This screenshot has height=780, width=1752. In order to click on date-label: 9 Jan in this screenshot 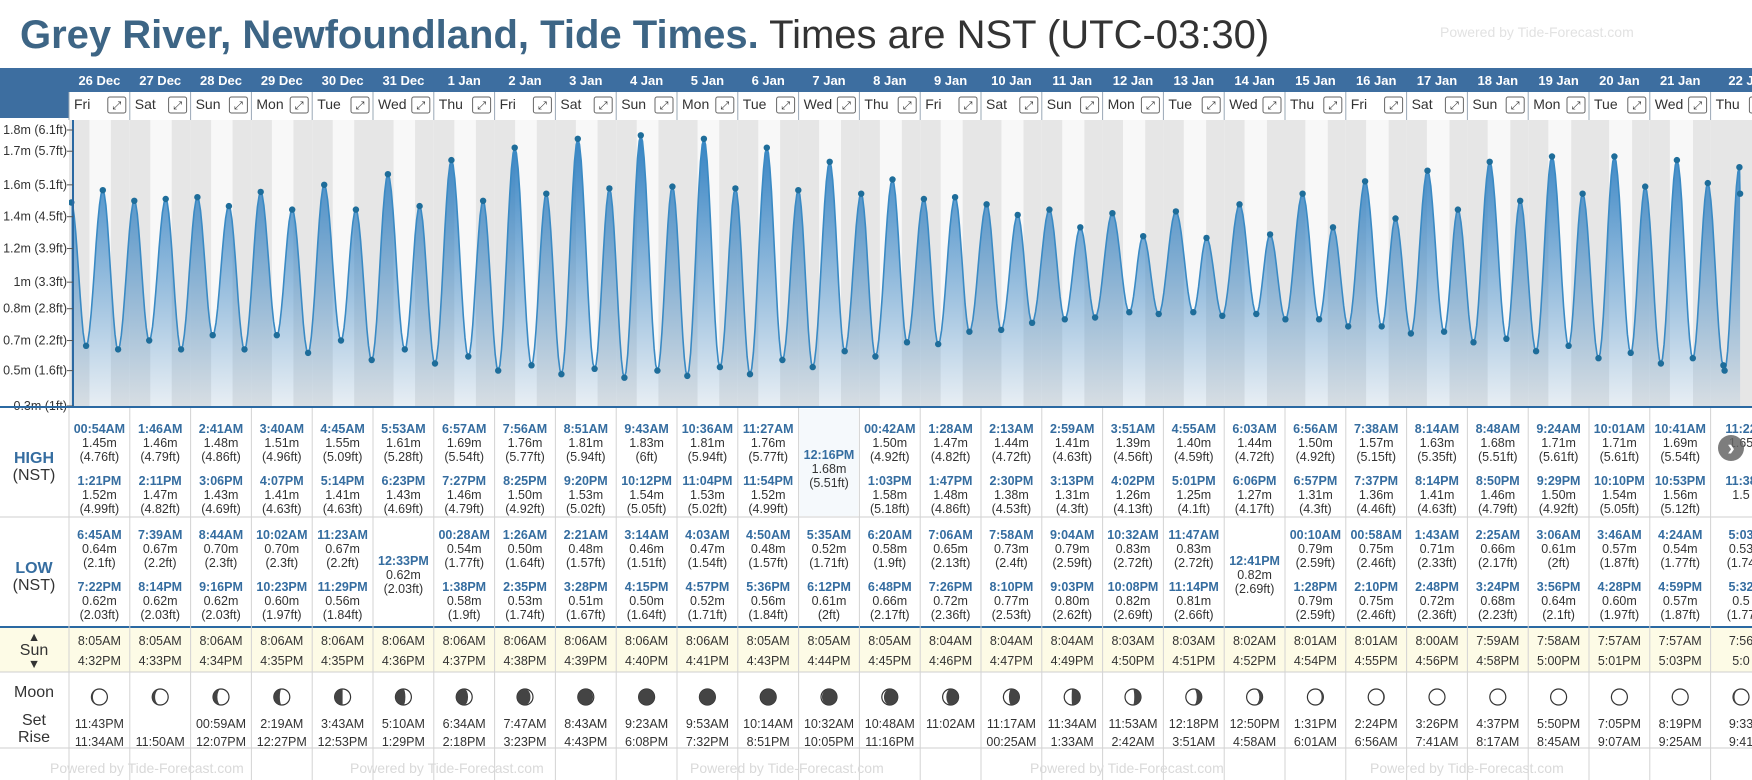, I will do `click(950, 80)`.